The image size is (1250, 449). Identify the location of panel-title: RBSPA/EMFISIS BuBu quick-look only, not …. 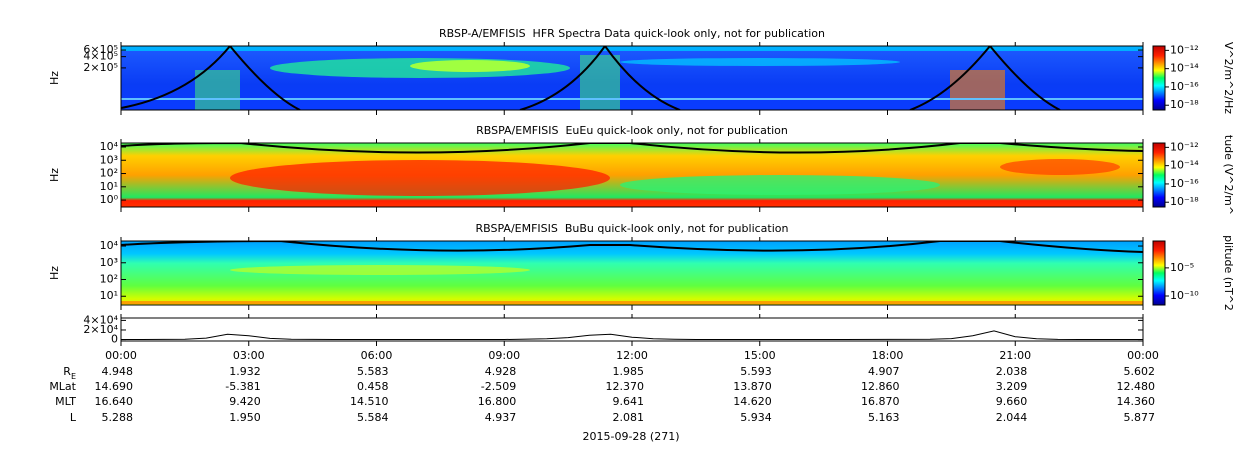
(632, 228).